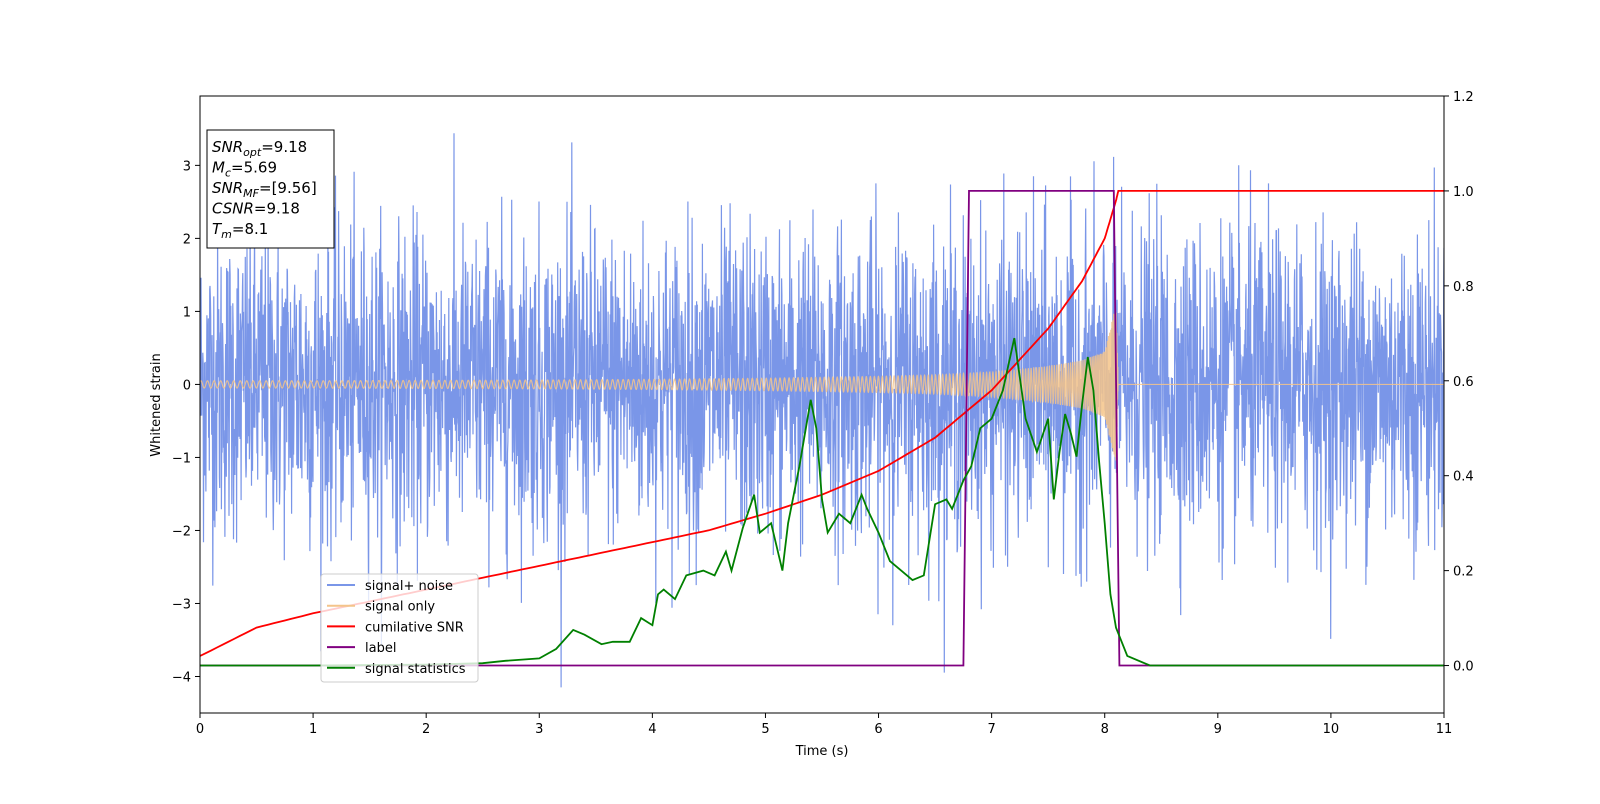  What do you see at coordinates (1463, 382) in the screenshot?
I see `y-right-tick-label: 0.6` at bounding box center [1463, 382].